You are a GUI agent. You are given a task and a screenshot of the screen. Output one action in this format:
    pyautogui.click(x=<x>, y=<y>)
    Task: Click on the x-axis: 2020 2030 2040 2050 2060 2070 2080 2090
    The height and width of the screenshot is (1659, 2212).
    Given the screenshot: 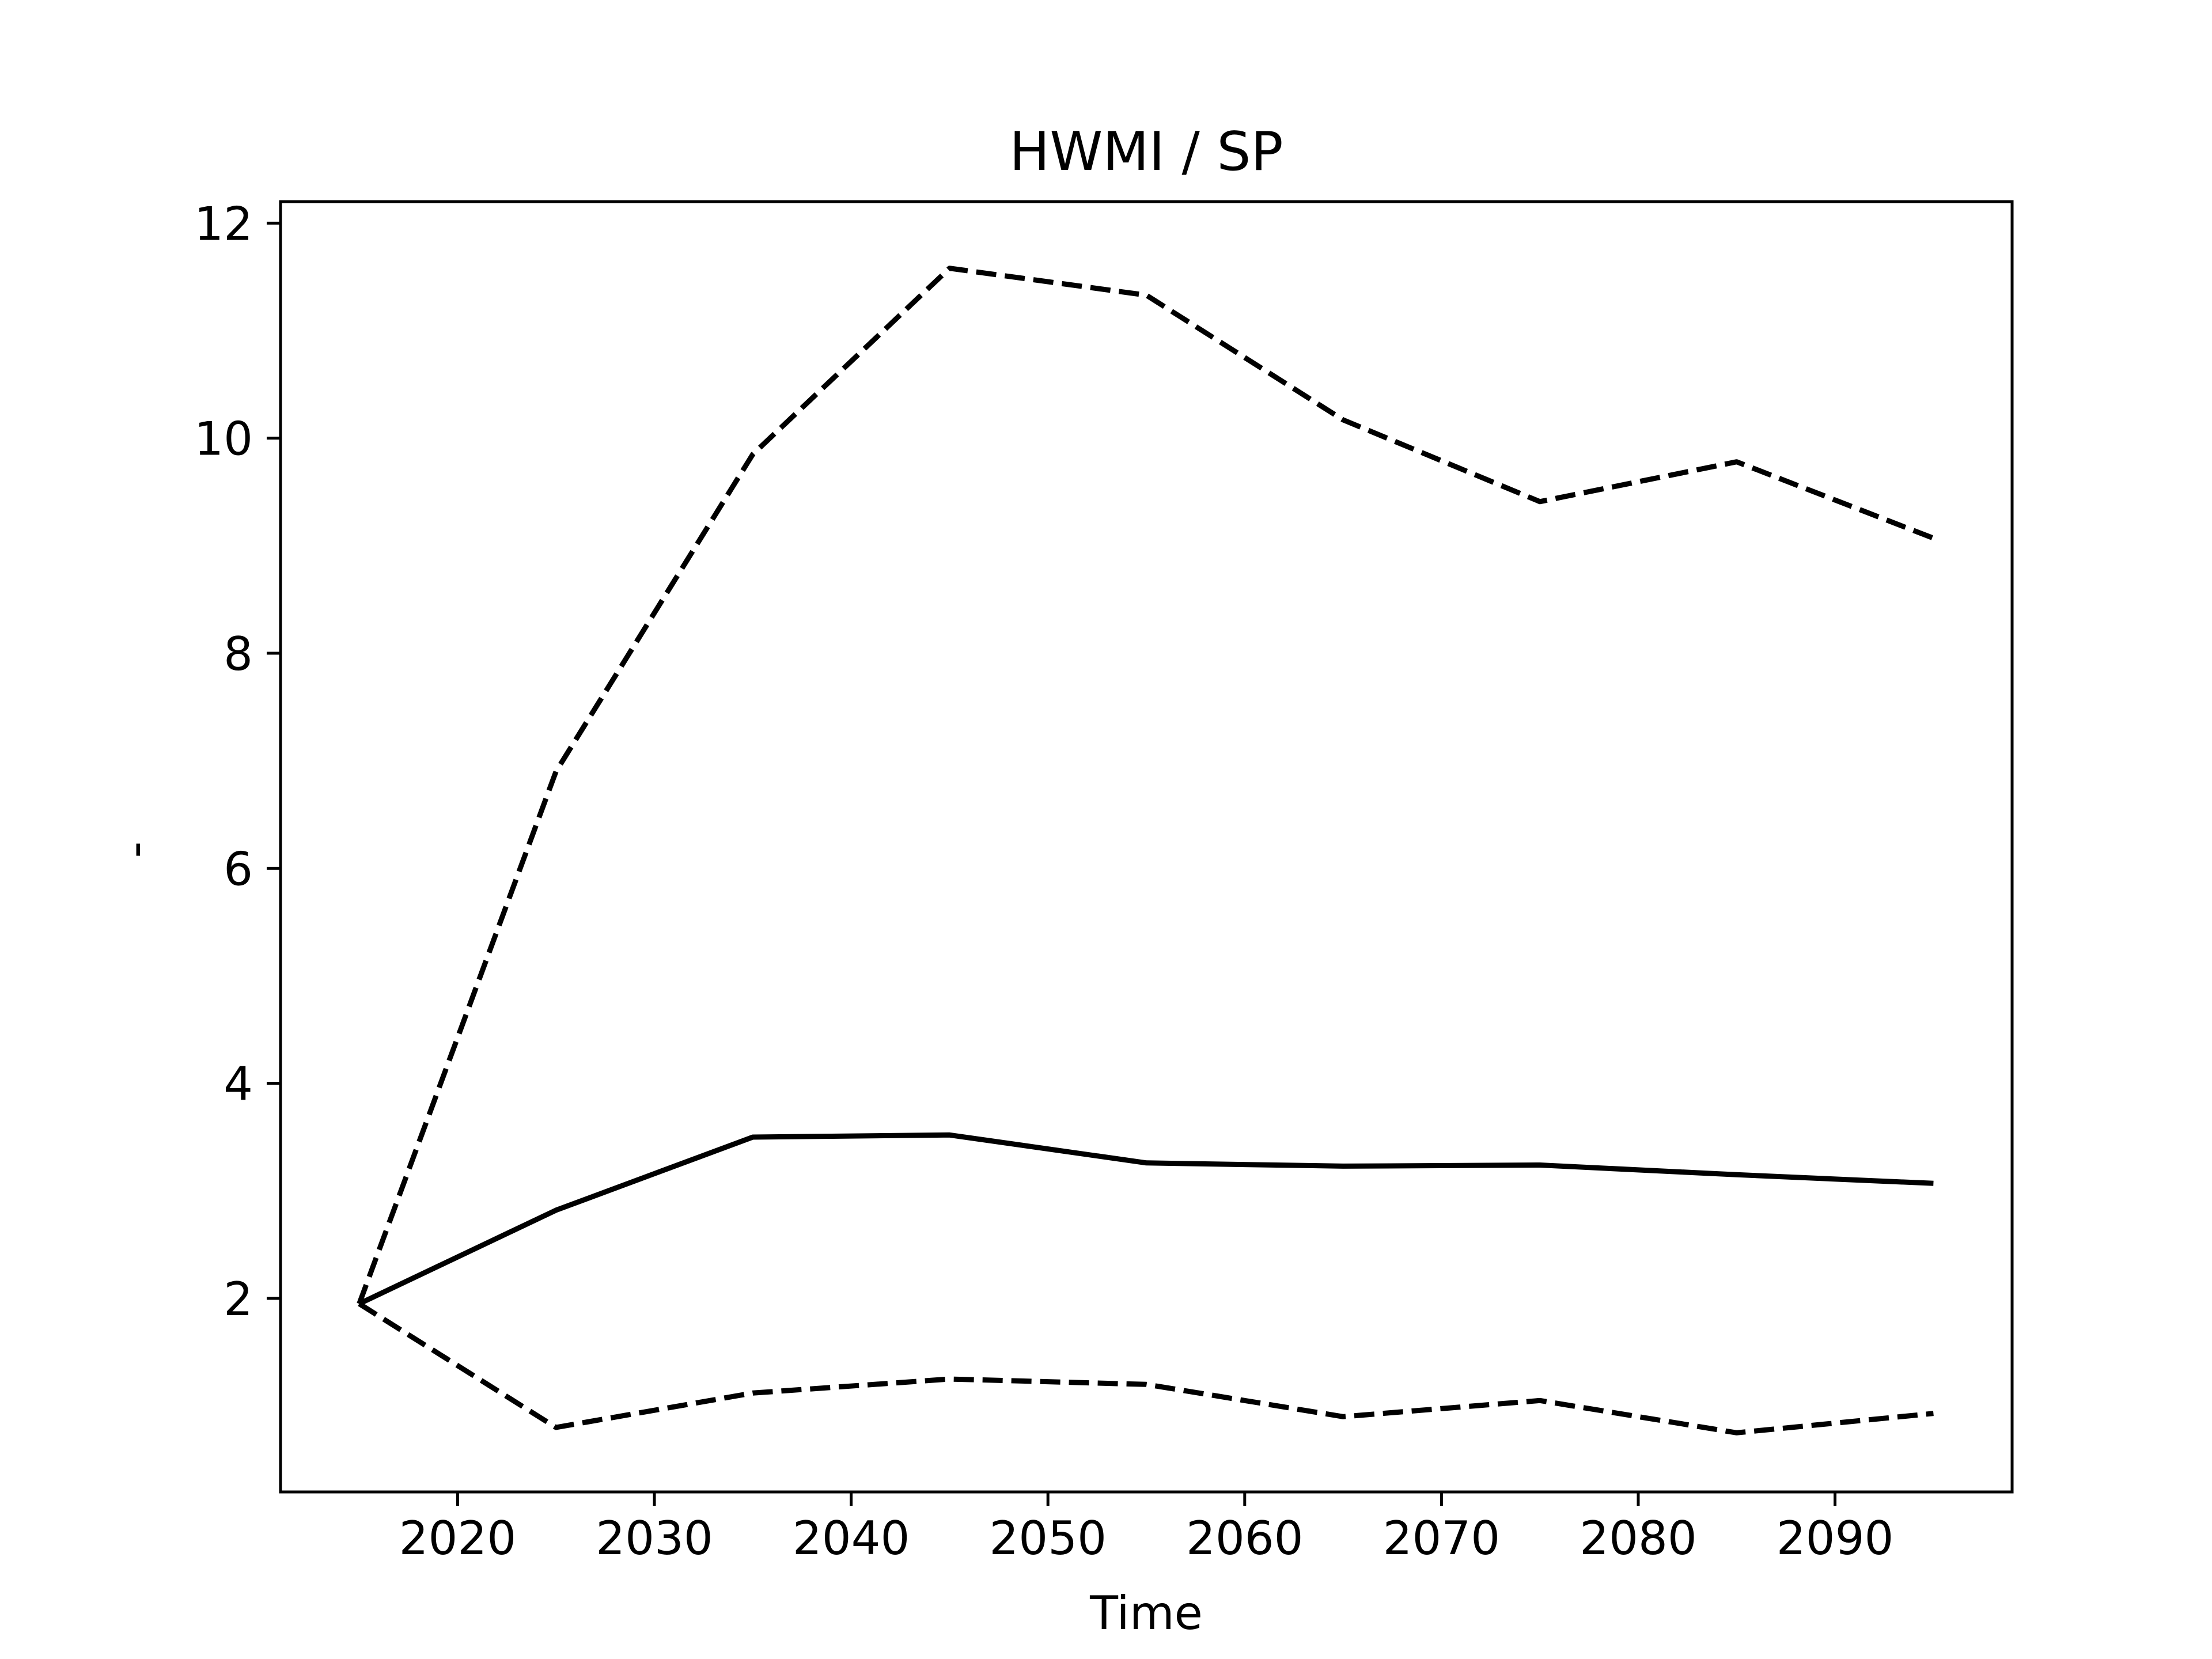 What is the action you would take?
    pyautogui.click(x=1146, y=1528)
    